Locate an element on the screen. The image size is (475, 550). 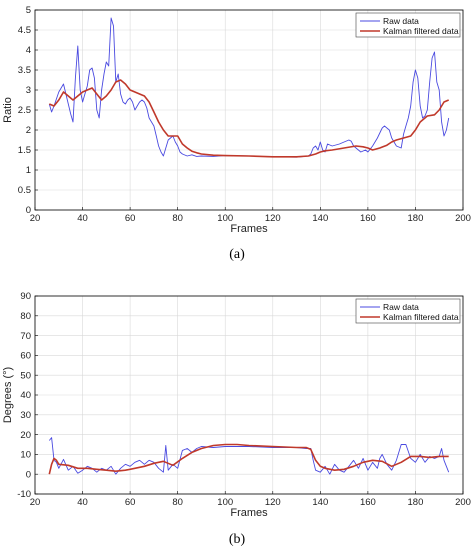
y-tick-label: 10 is located at coordinates (25, 455).